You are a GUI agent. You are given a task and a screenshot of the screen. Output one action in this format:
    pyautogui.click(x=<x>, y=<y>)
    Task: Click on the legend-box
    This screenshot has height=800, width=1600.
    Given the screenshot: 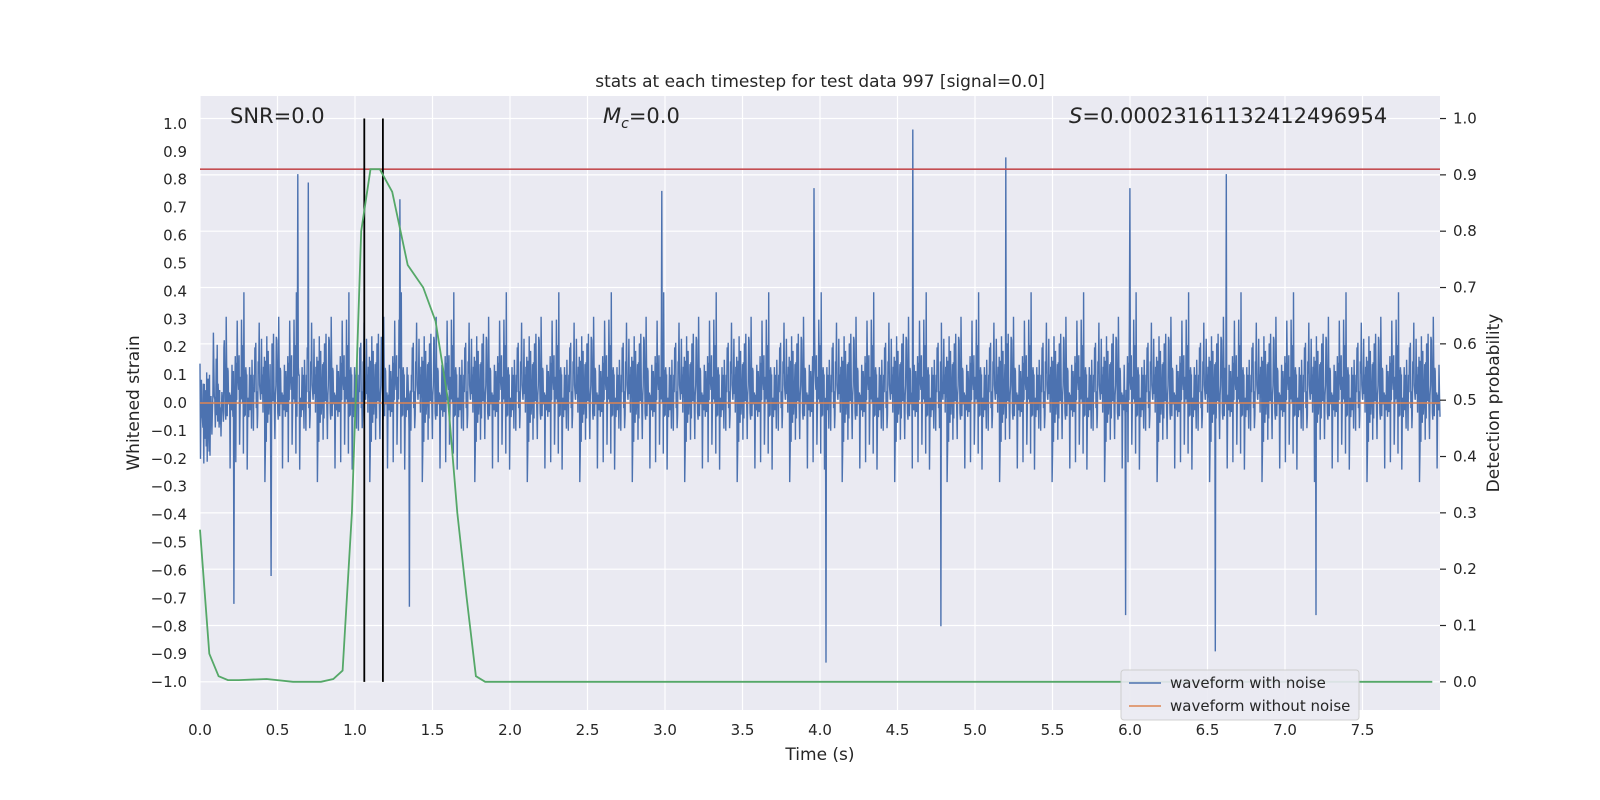 What is the action you would take?
    pyautogui.click(x=1240, y=695)
    